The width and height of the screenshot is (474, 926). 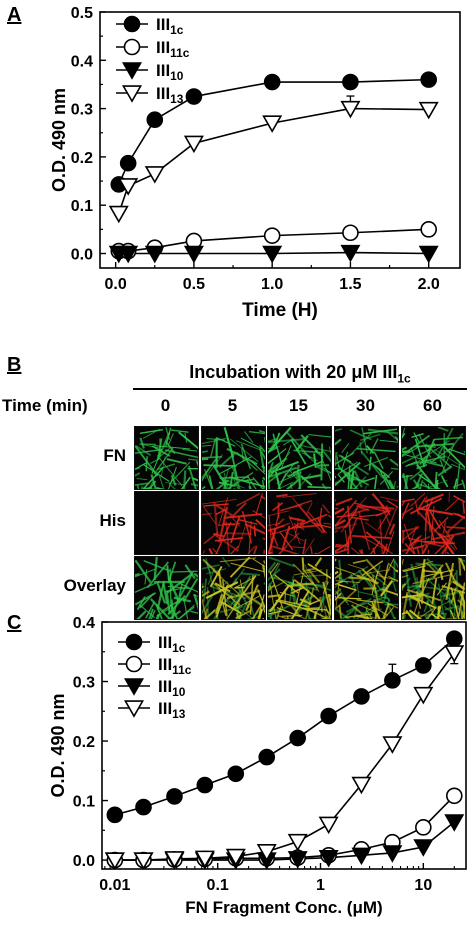 I want to click on series-markers-III1c, so click(x=273, y=132).